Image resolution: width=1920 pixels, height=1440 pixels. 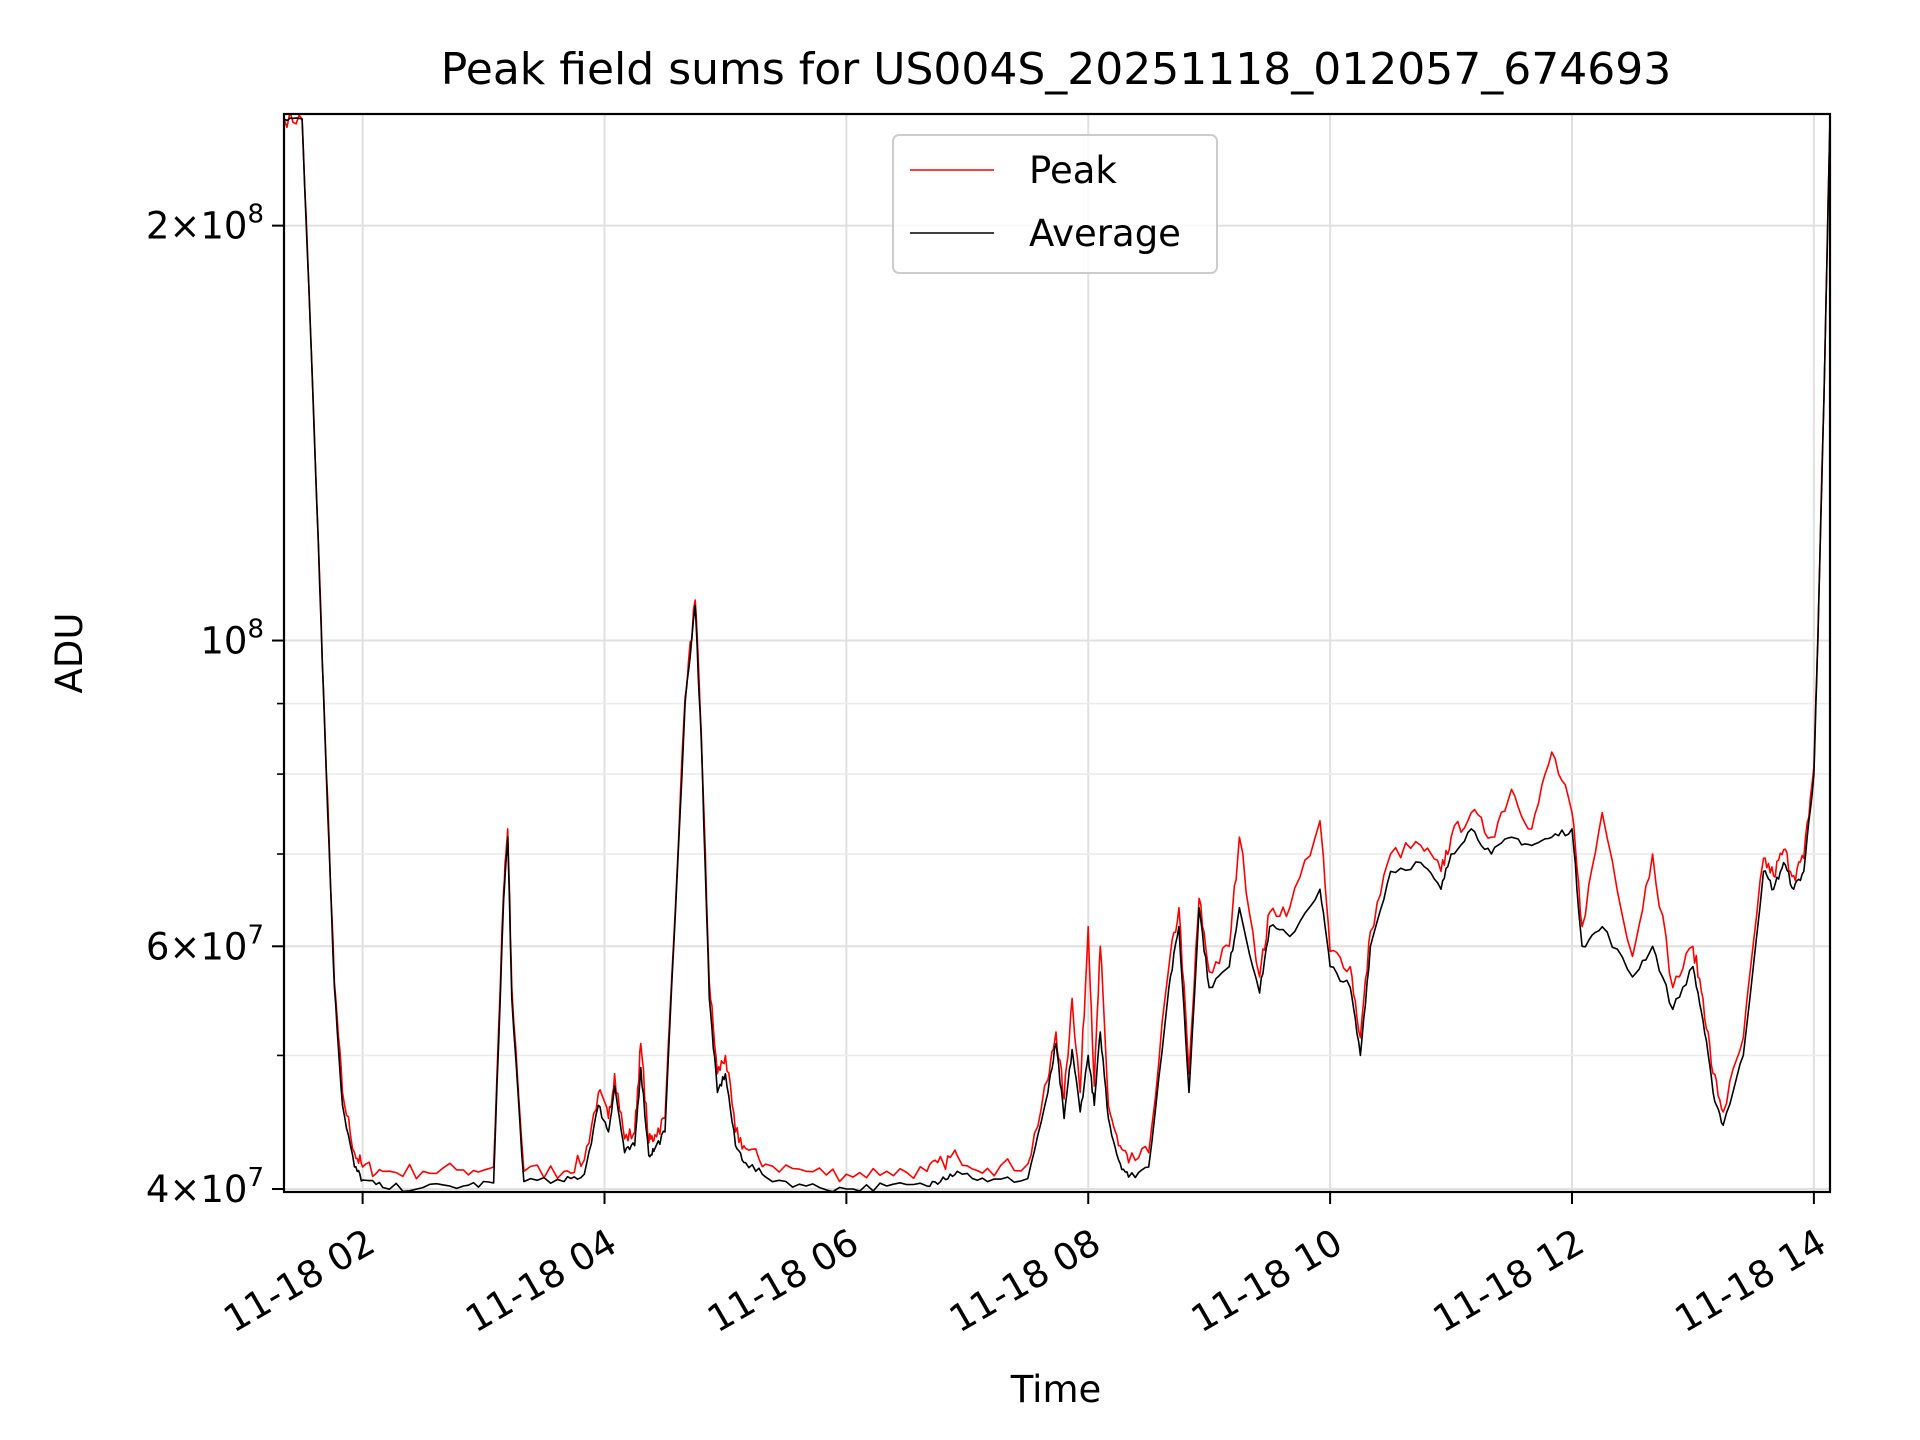 What do you see at coordinates (205, 224) in the screenshot?
I see `y-tick-label: 2×108` at bounding box center [205, 224].